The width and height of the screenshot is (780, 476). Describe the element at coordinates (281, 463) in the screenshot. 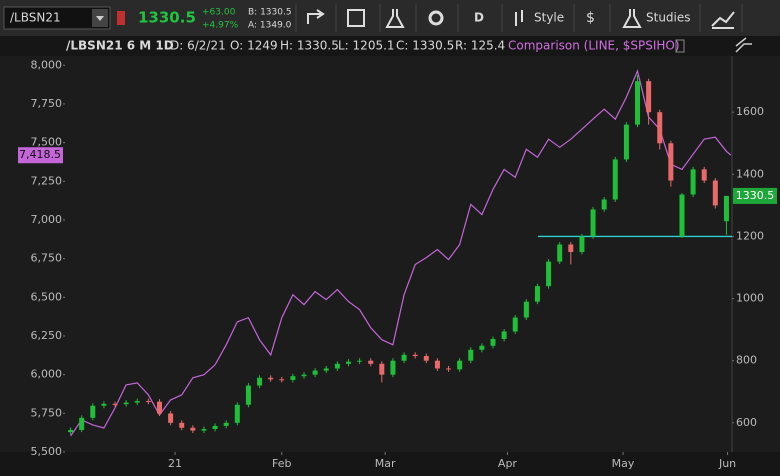

I see `x-tick-label: Feb` at that location.